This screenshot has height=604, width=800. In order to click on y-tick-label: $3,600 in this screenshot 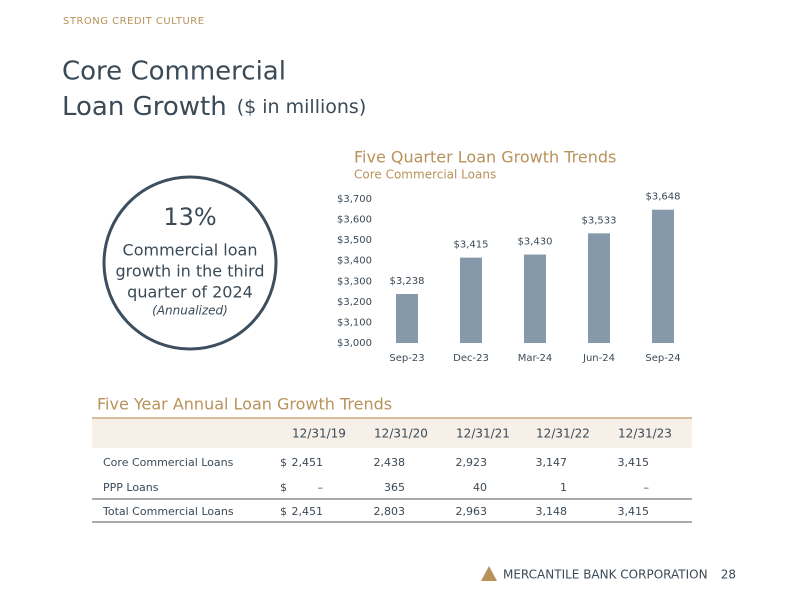, I will do `click(354, 220)`.